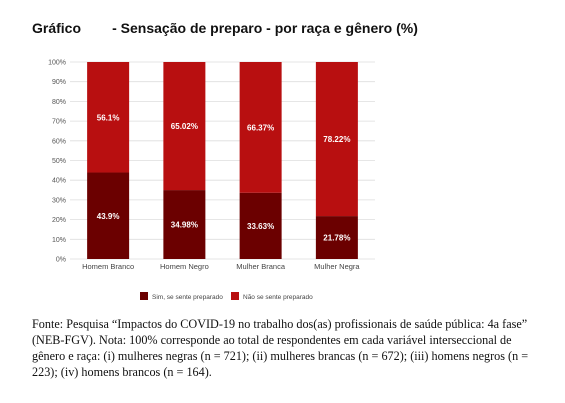 The image size is (565, 403). What do you see at coordinates (59, 102) in the screenshot?
I see `y-tick-label: 80%` at bounding box center [59, 102].